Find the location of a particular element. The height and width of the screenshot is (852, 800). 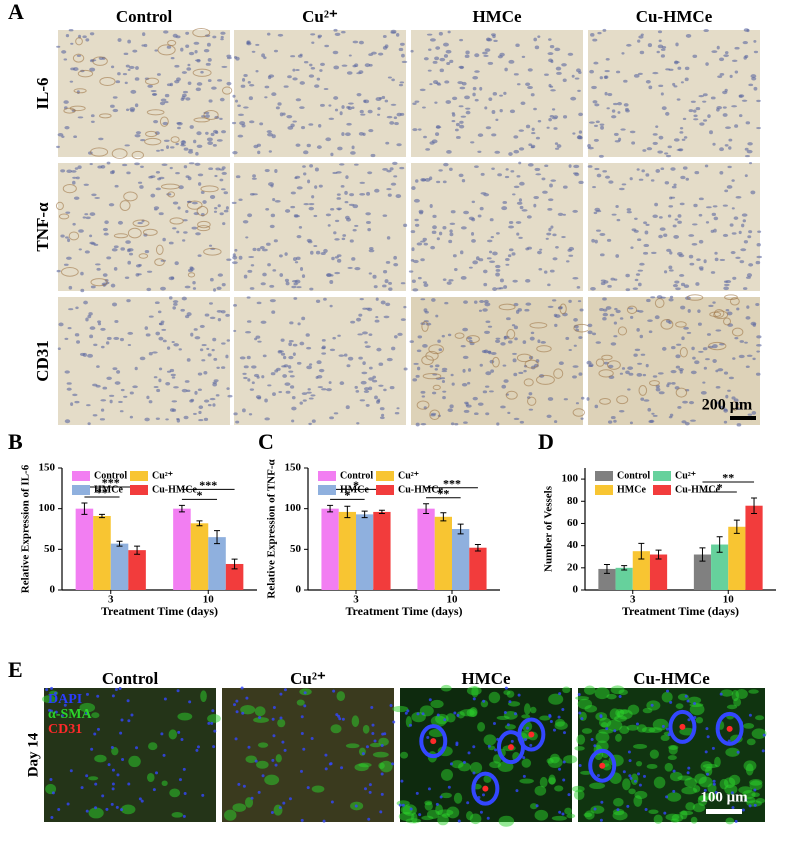

fluorescence-image is located at coordinates (131, 754).